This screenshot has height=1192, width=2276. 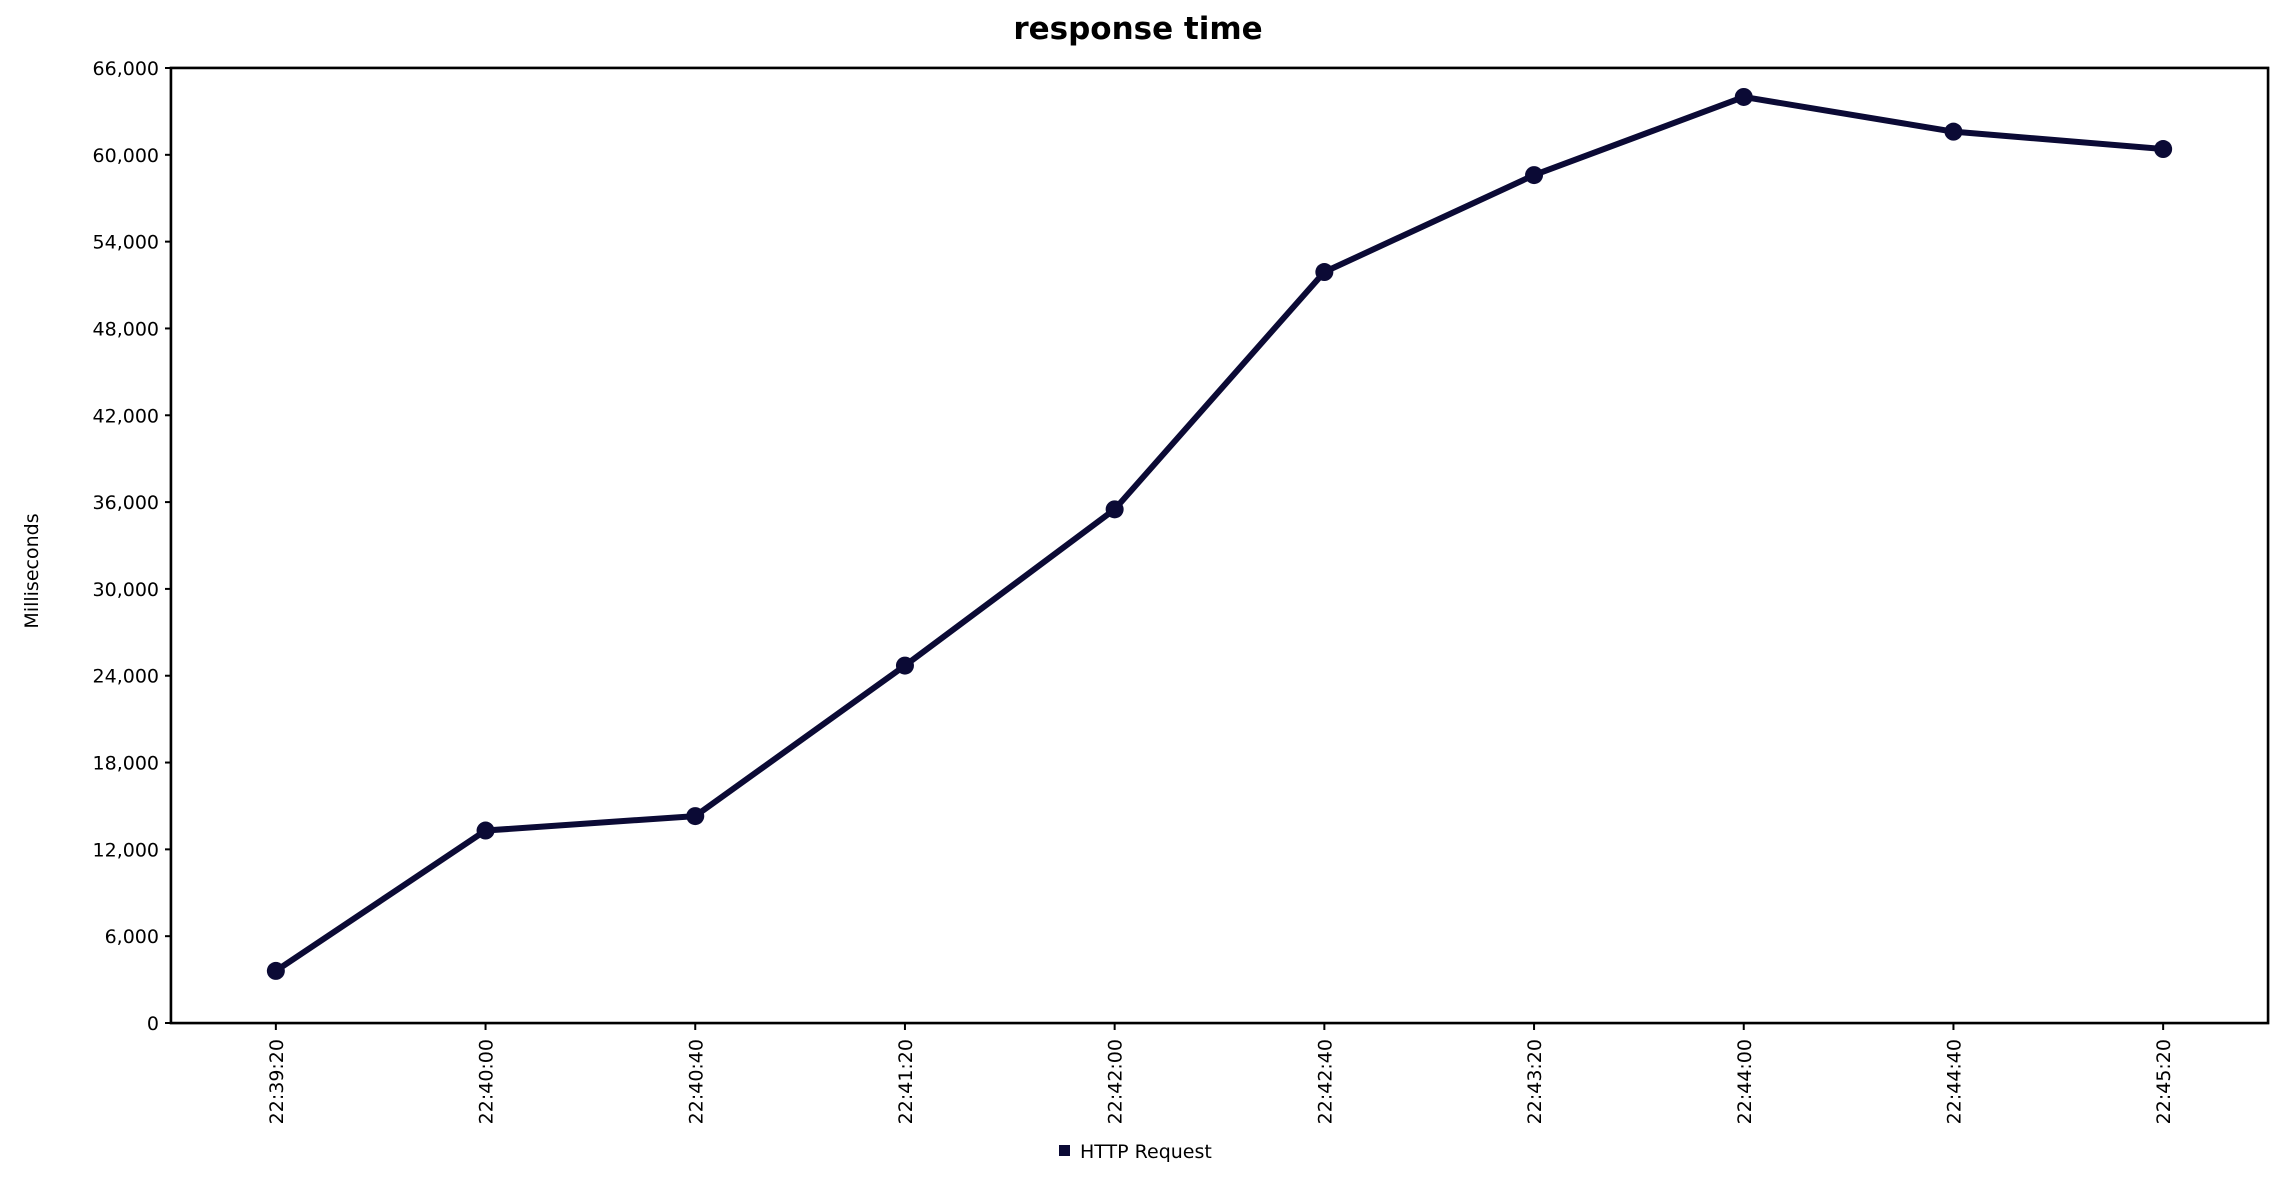 I want to click on legend-marker, so click(x=1064, y=1150).